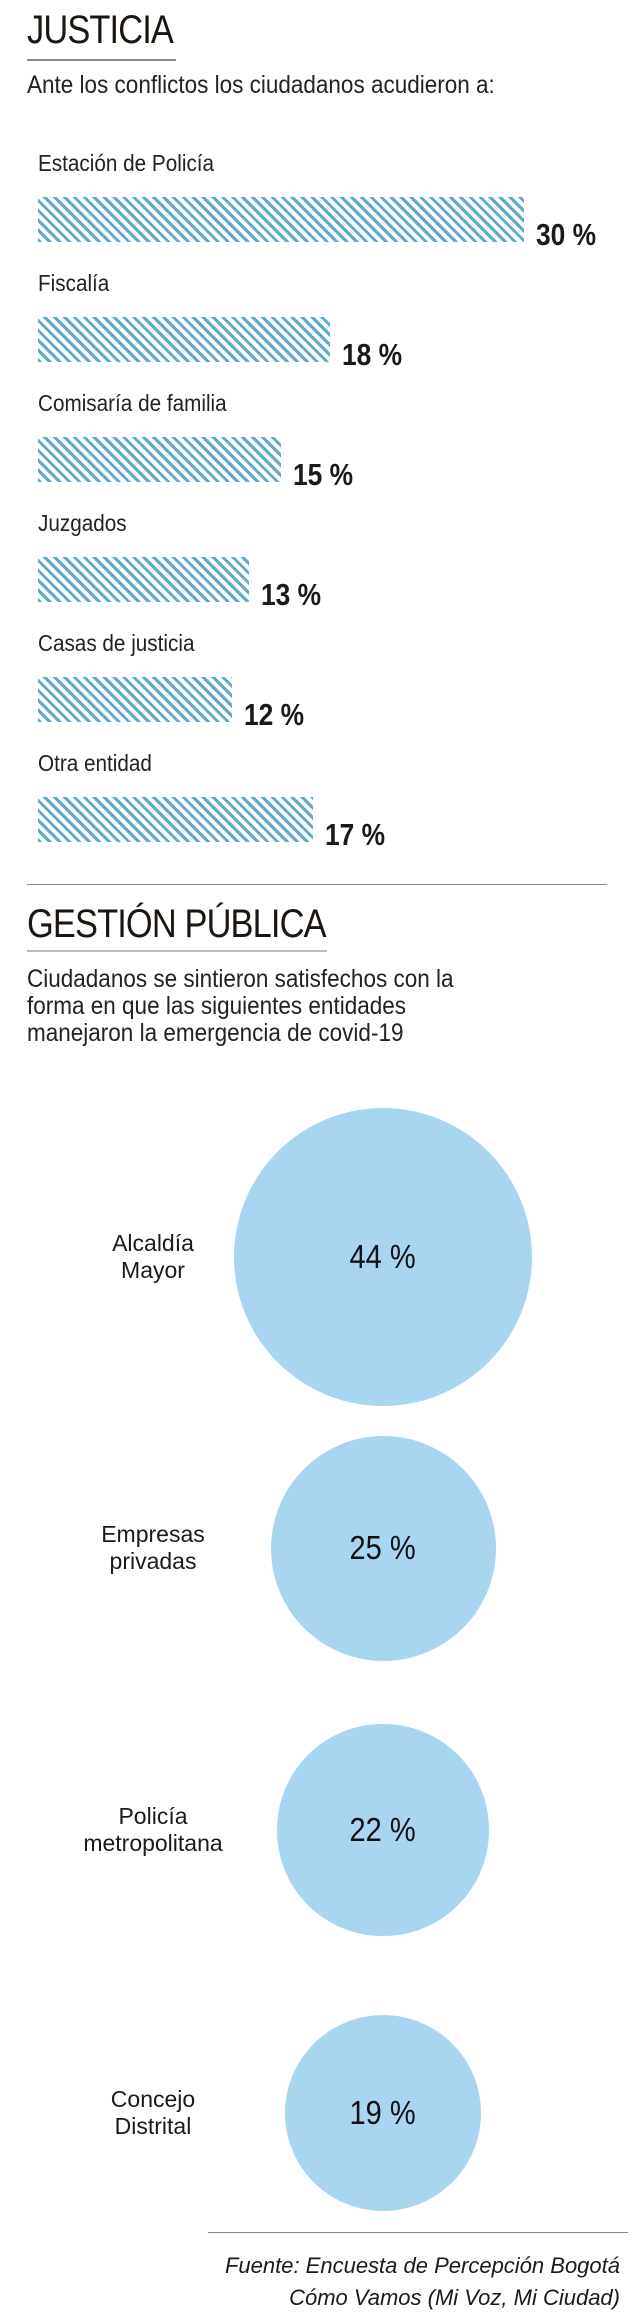 The height and width of the screenshot is (2320, 640). Describe the element at coordinates (153, 1561) in the screenshot. I see `label-line: privadas` at that location.